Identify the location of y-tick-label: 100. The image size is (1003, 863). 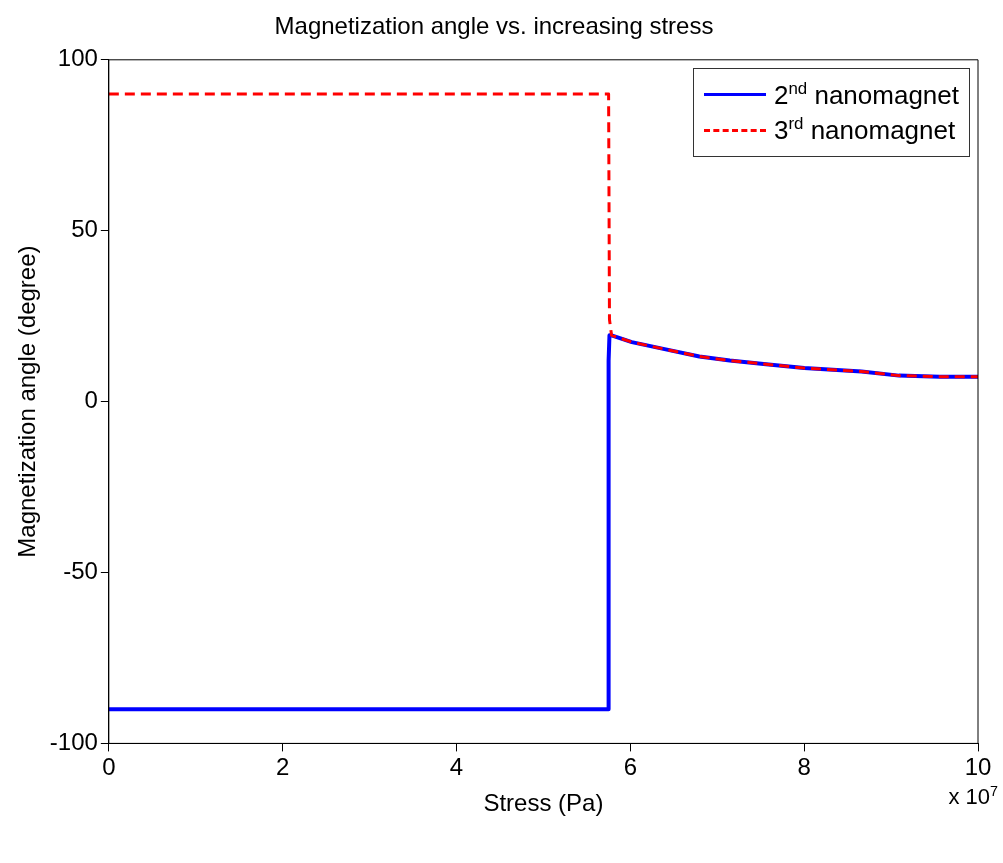
(77, 58).